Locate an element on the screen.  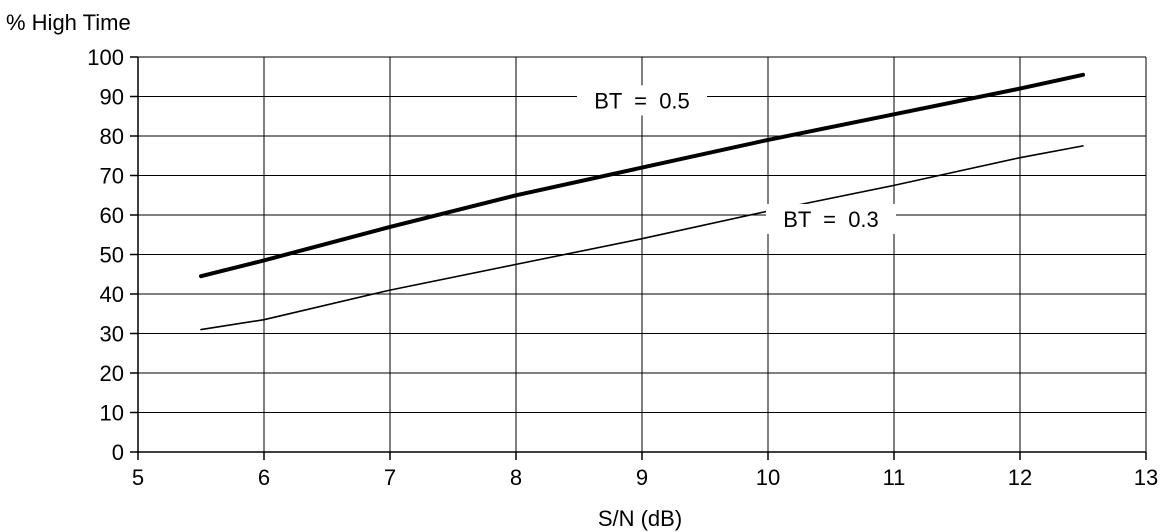
series-annotation-label: BT = 0.5 is located at coordinates (642, 100).